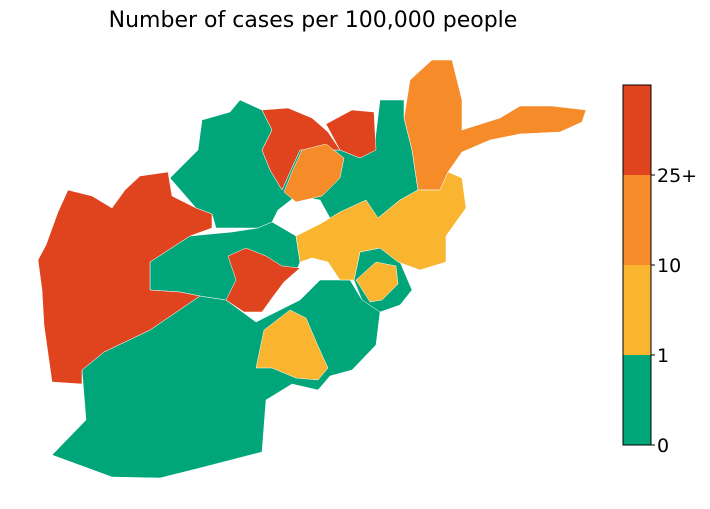 This screenshot has height=509, width=710. I want to click on region-central-red, so click(263, 280).